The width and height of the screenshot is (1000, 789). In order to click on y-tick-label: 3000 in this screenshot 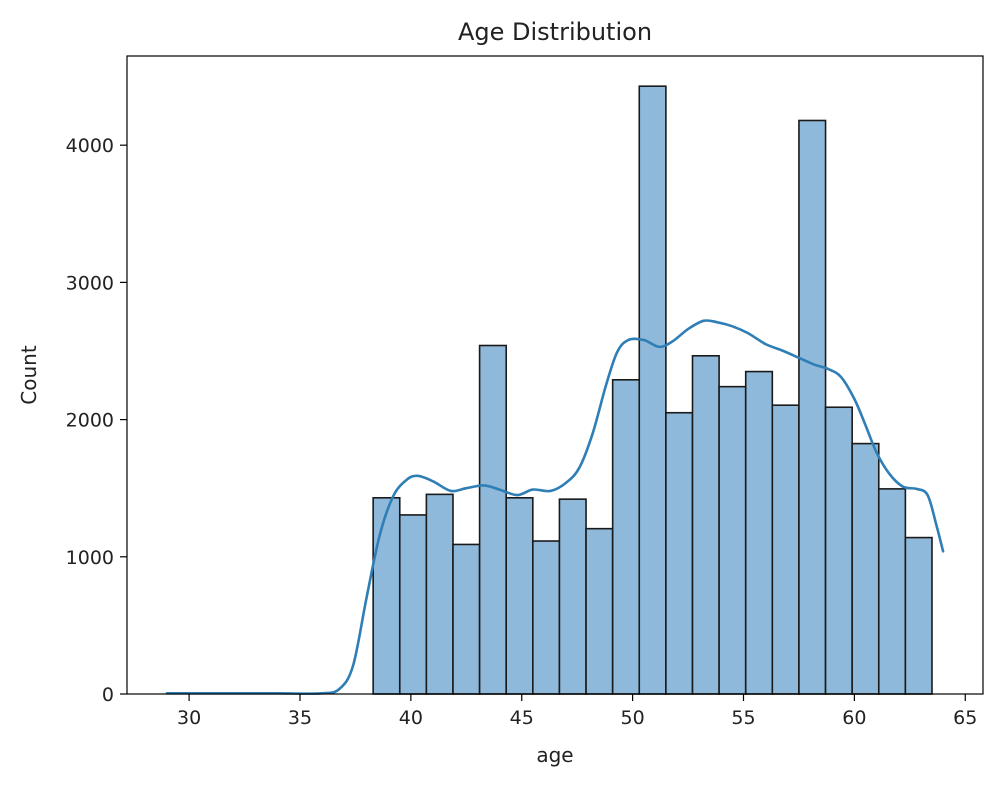, I will do `click(90, 283)`.